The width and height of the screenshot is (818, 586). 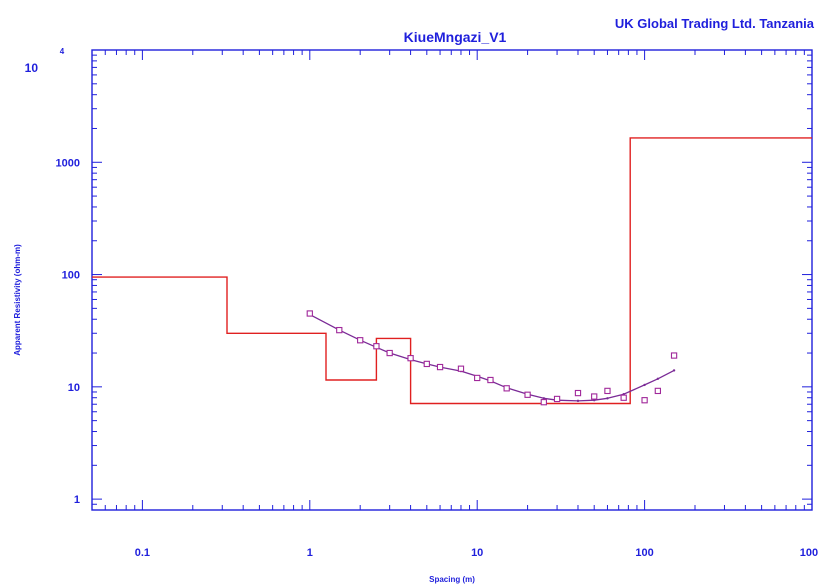 I want to click on x-tick-label: 10, so click(x=477, y=553).